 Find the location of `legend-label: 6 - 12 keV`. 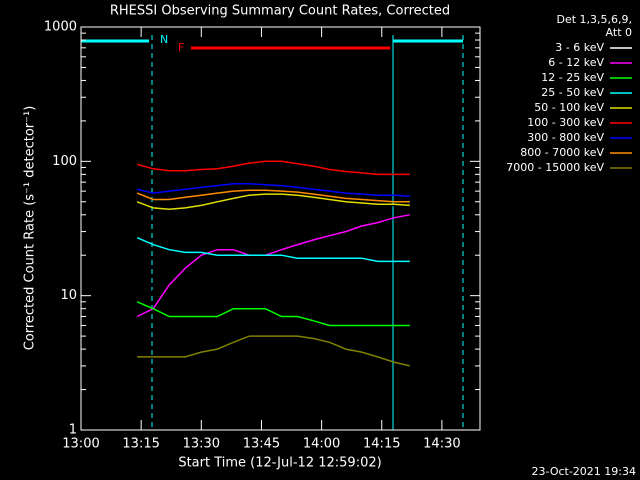

legend-label: 6 - 12 keV is located at coordinates (576, 62).